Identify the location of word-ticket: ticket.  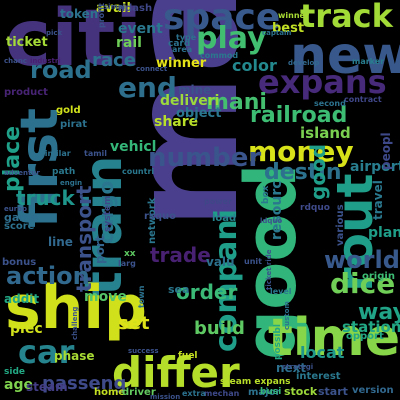
(27, 42).